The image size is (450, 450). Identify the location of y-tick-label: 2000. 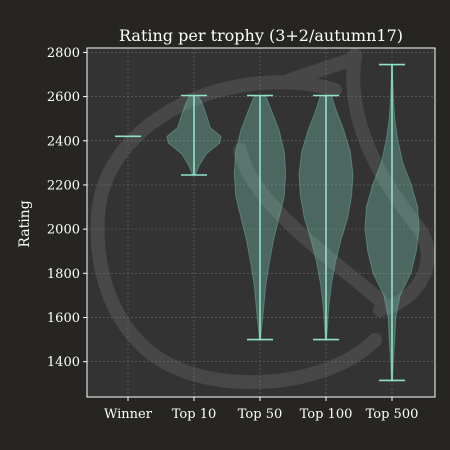
(63, 230).